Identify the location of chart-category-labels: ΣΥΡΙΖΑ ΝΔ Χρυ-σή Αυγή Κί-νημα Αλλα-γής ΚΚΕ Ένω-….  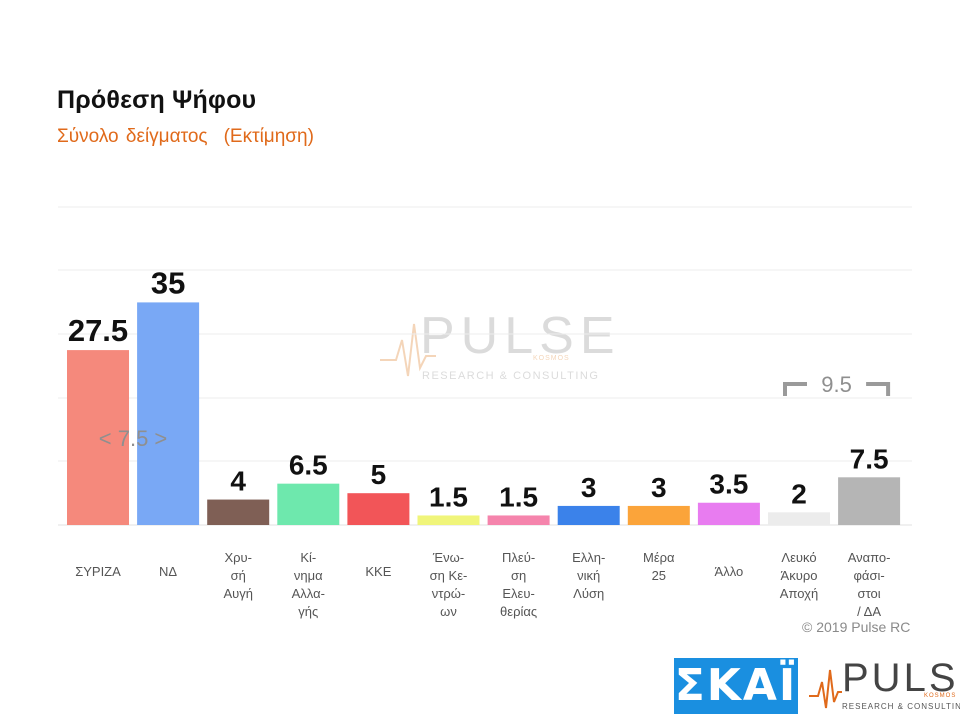
(482, 584).